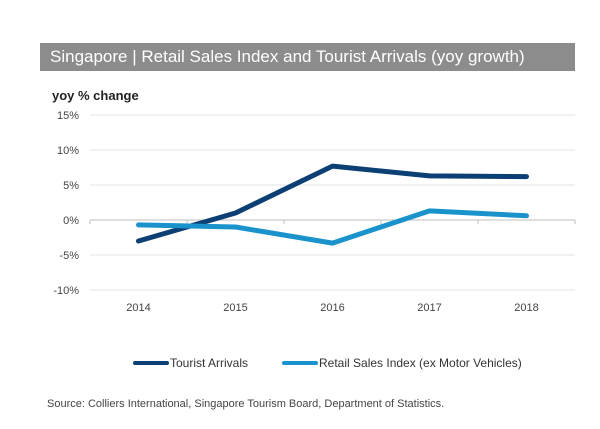  What do you see at coordinates (209, 363) in the screenshot?
I see `legend-label: Tourist Arrivals` at bounding box center [209, 363].